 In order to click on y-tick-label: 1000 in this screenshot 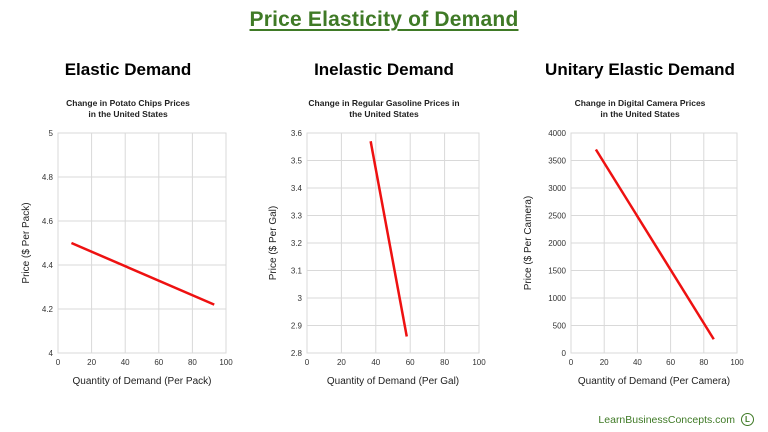, I will do `click(557, 298)`.